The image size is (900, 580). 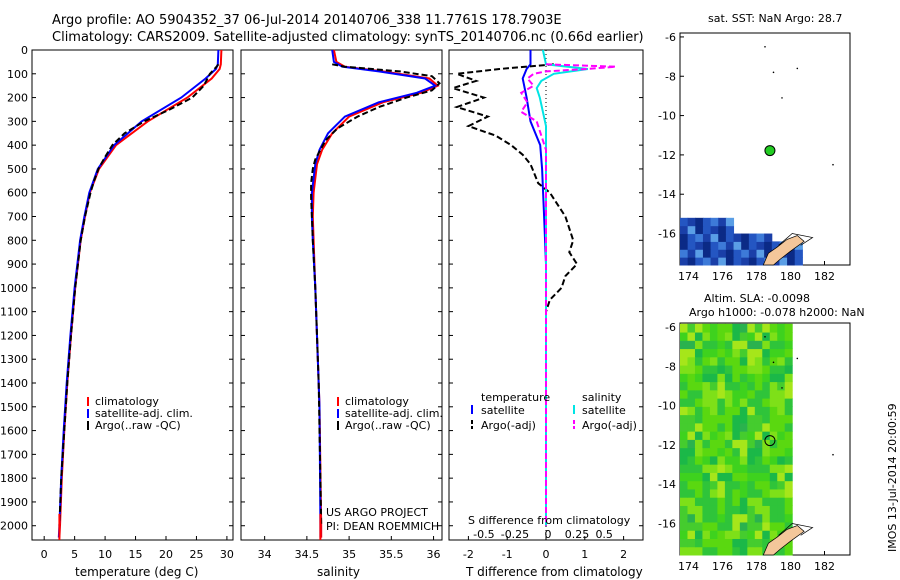 What do you see at coordinates (14, 478) in the screenshot?
I see `depth-tick-label: 1800` at bounding box center [14, 478].